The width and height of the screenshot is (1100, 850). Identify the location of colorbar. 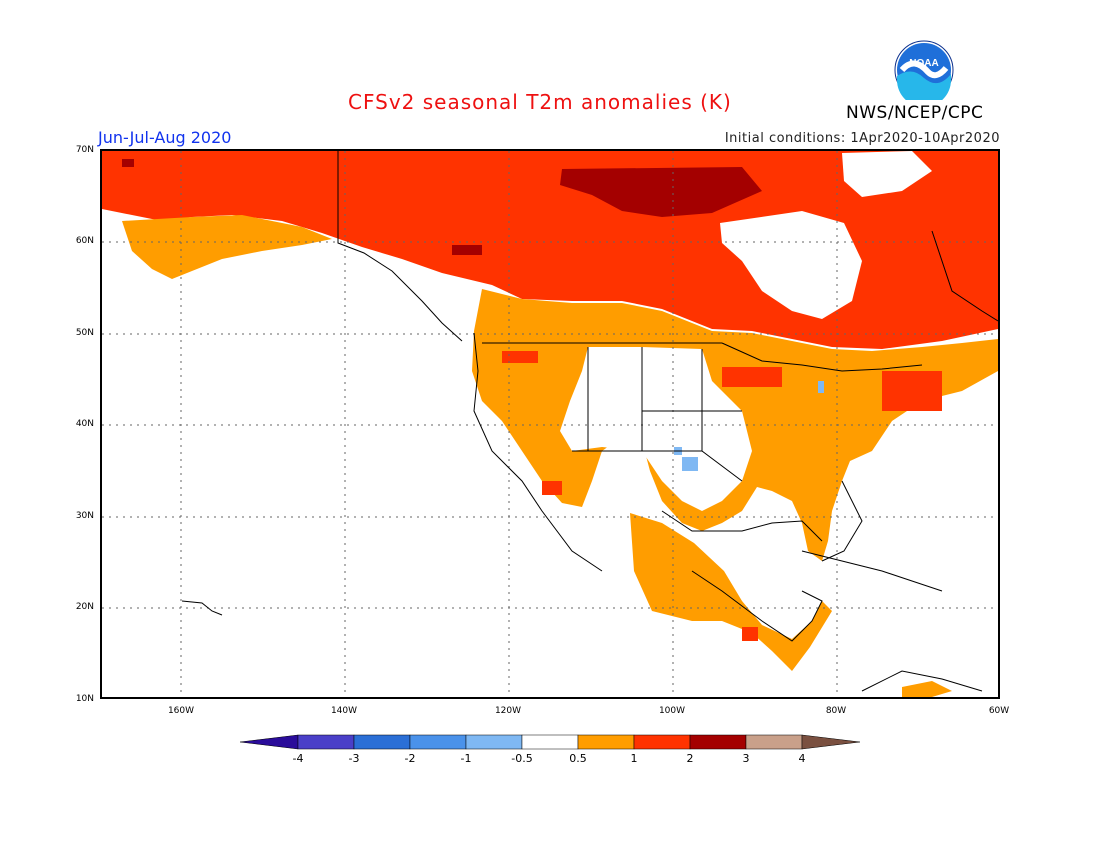
(550, 742).